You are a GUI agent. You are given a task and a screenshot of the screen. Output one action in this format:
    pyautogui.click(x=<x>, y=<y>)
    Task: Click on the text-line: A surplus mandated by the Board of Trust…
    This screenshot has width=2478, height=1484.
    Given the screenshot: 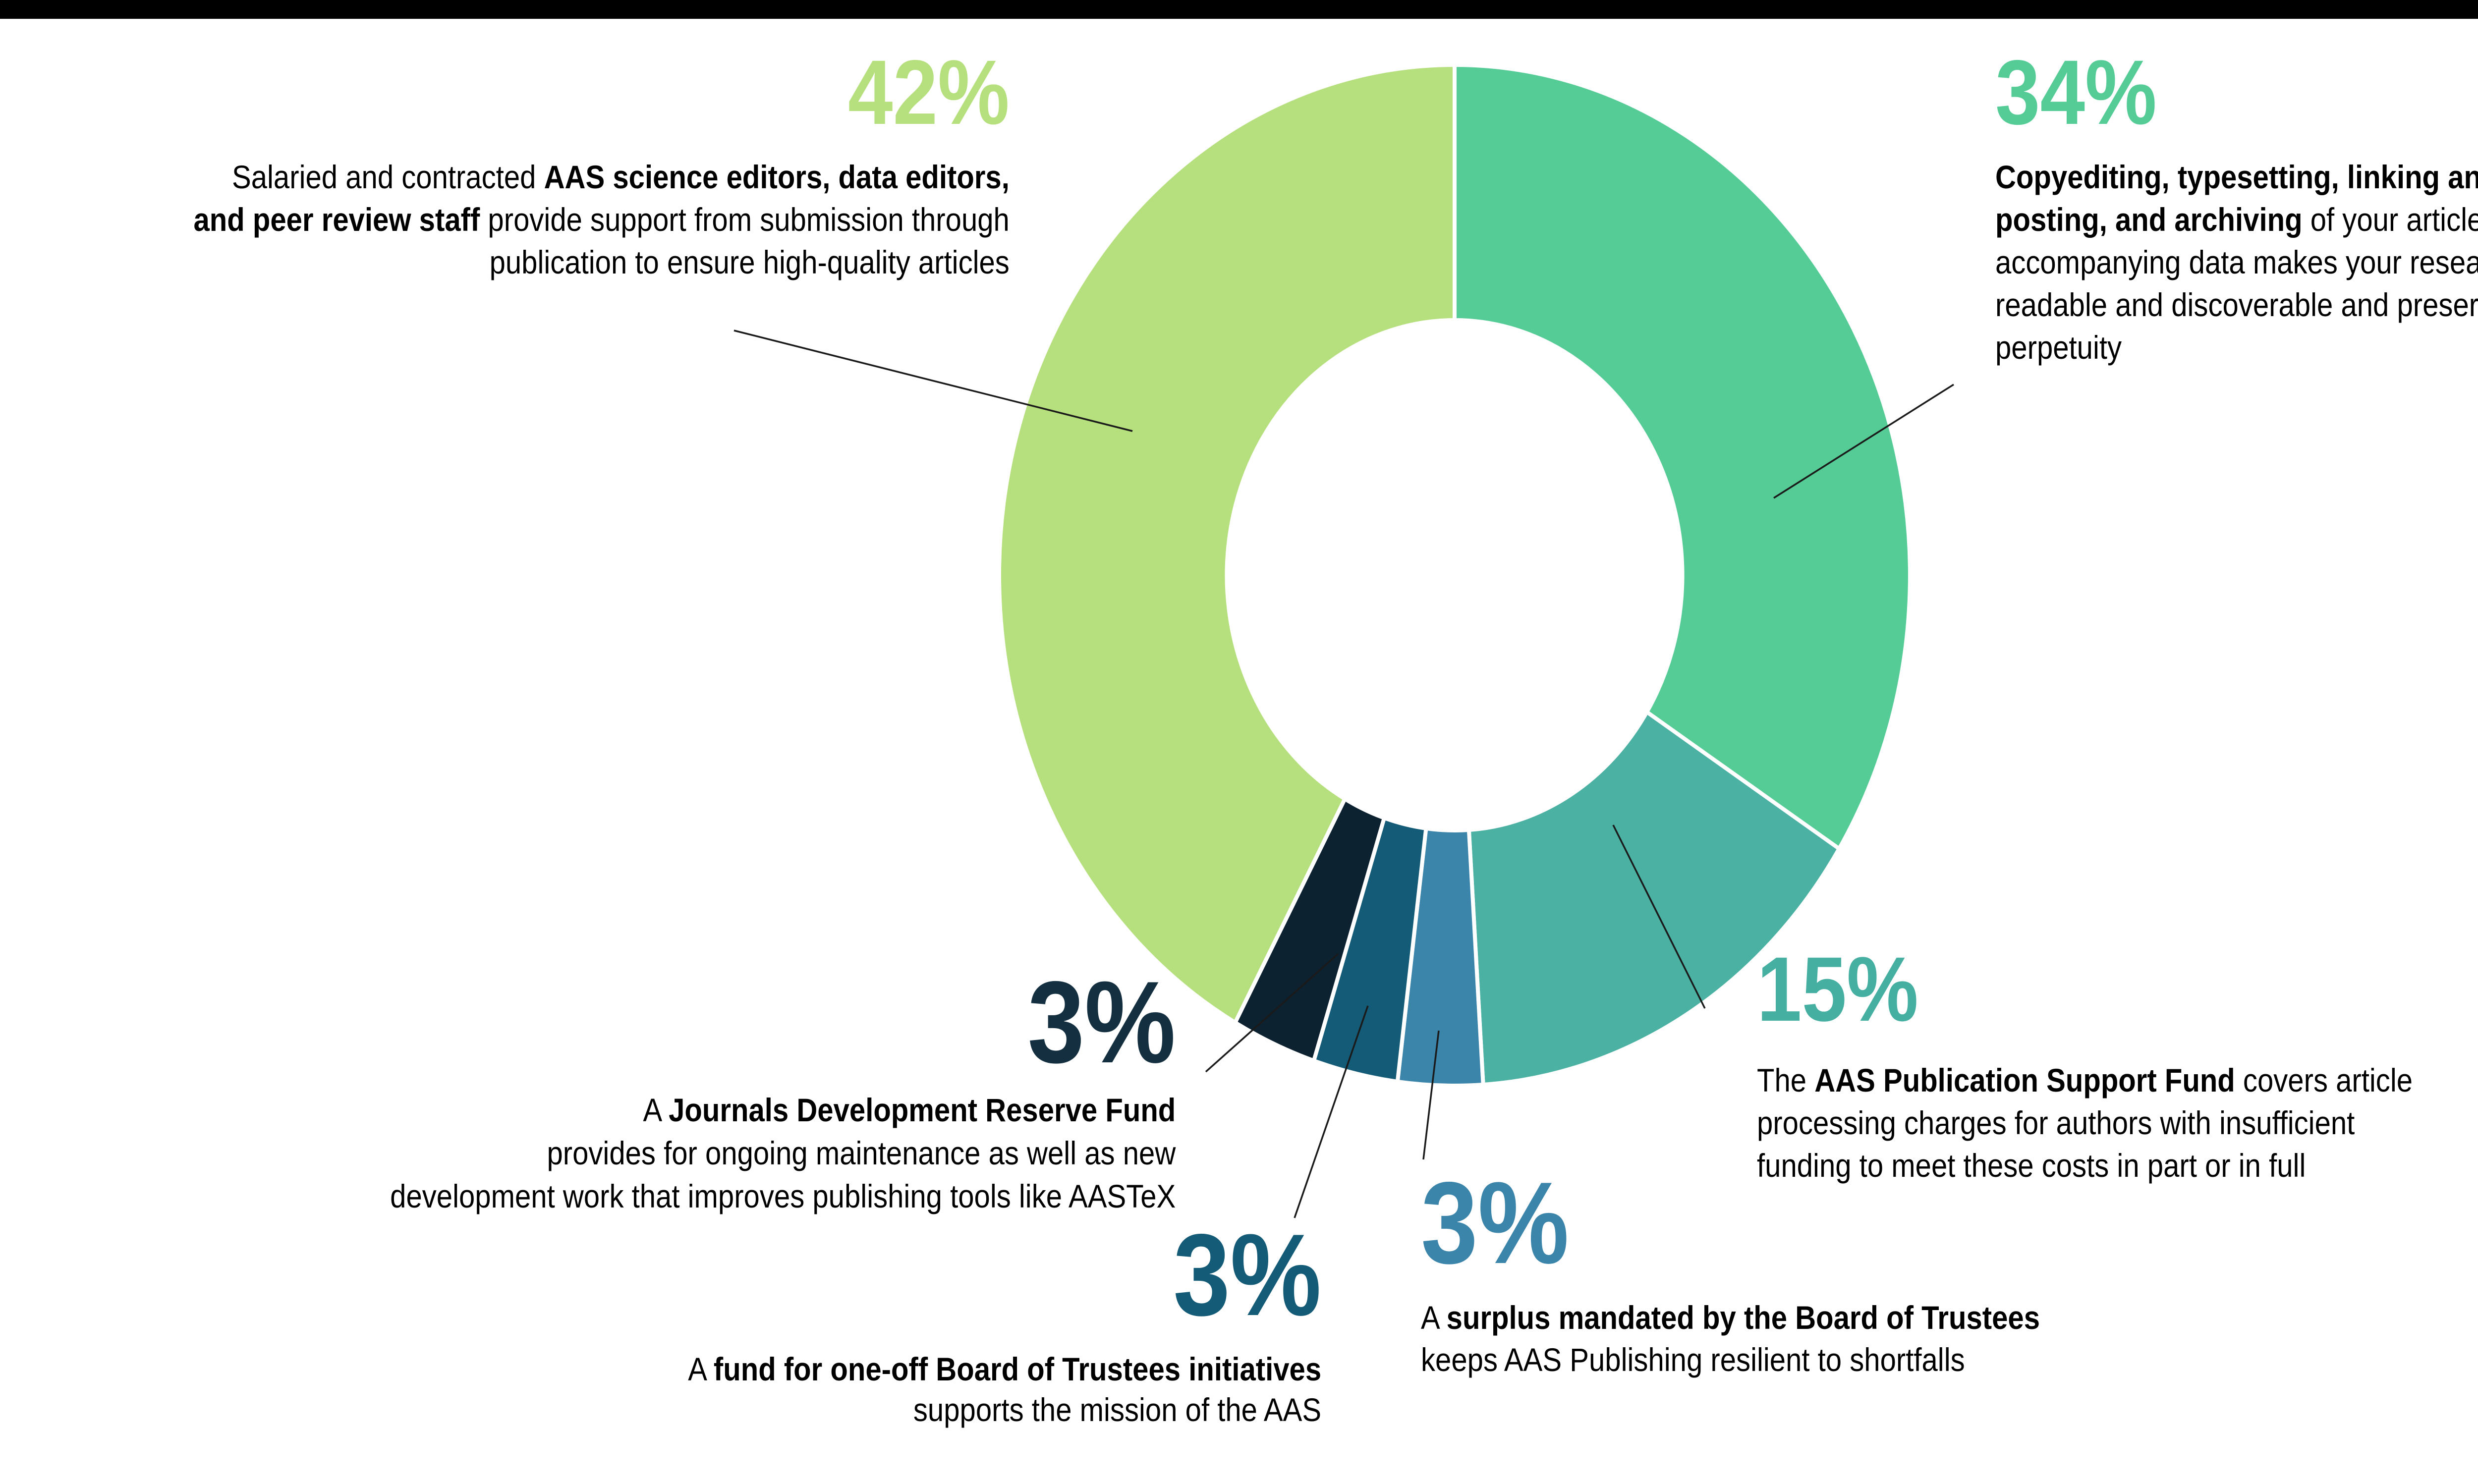 What is the action you would take?
    pyautogui.click(x=1730, y=1318)
    